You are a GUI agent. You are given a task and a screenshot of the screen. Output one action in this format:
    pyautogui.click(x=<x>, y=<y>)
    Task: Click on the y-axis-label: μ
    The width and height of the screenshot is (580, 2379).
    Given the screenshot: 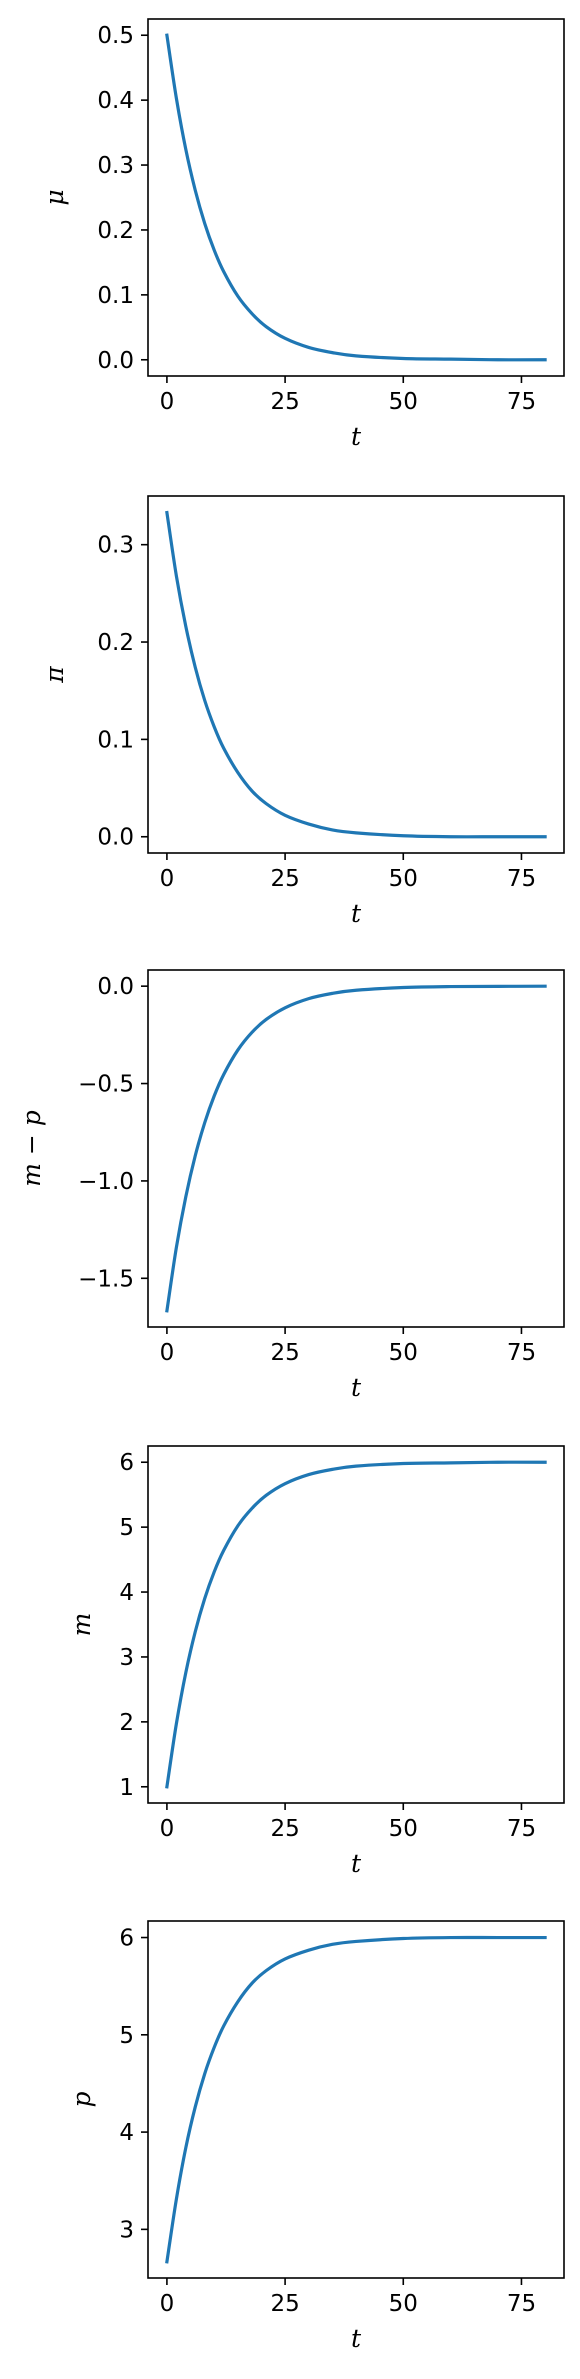 What is the action you would take?
    pyautogui.click(x=54, y=197)
    